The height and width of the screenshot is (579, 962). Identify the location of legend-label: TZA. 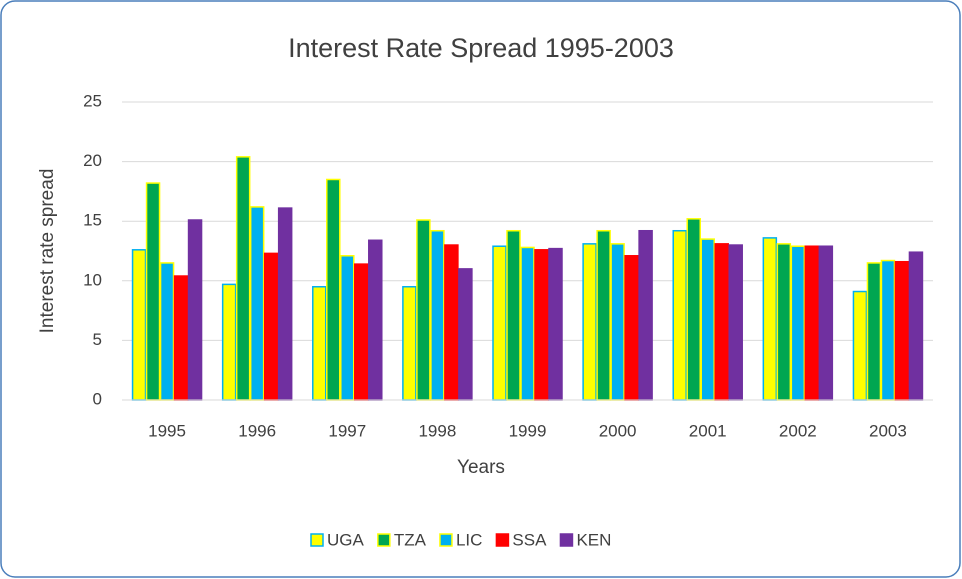
(410, 539).